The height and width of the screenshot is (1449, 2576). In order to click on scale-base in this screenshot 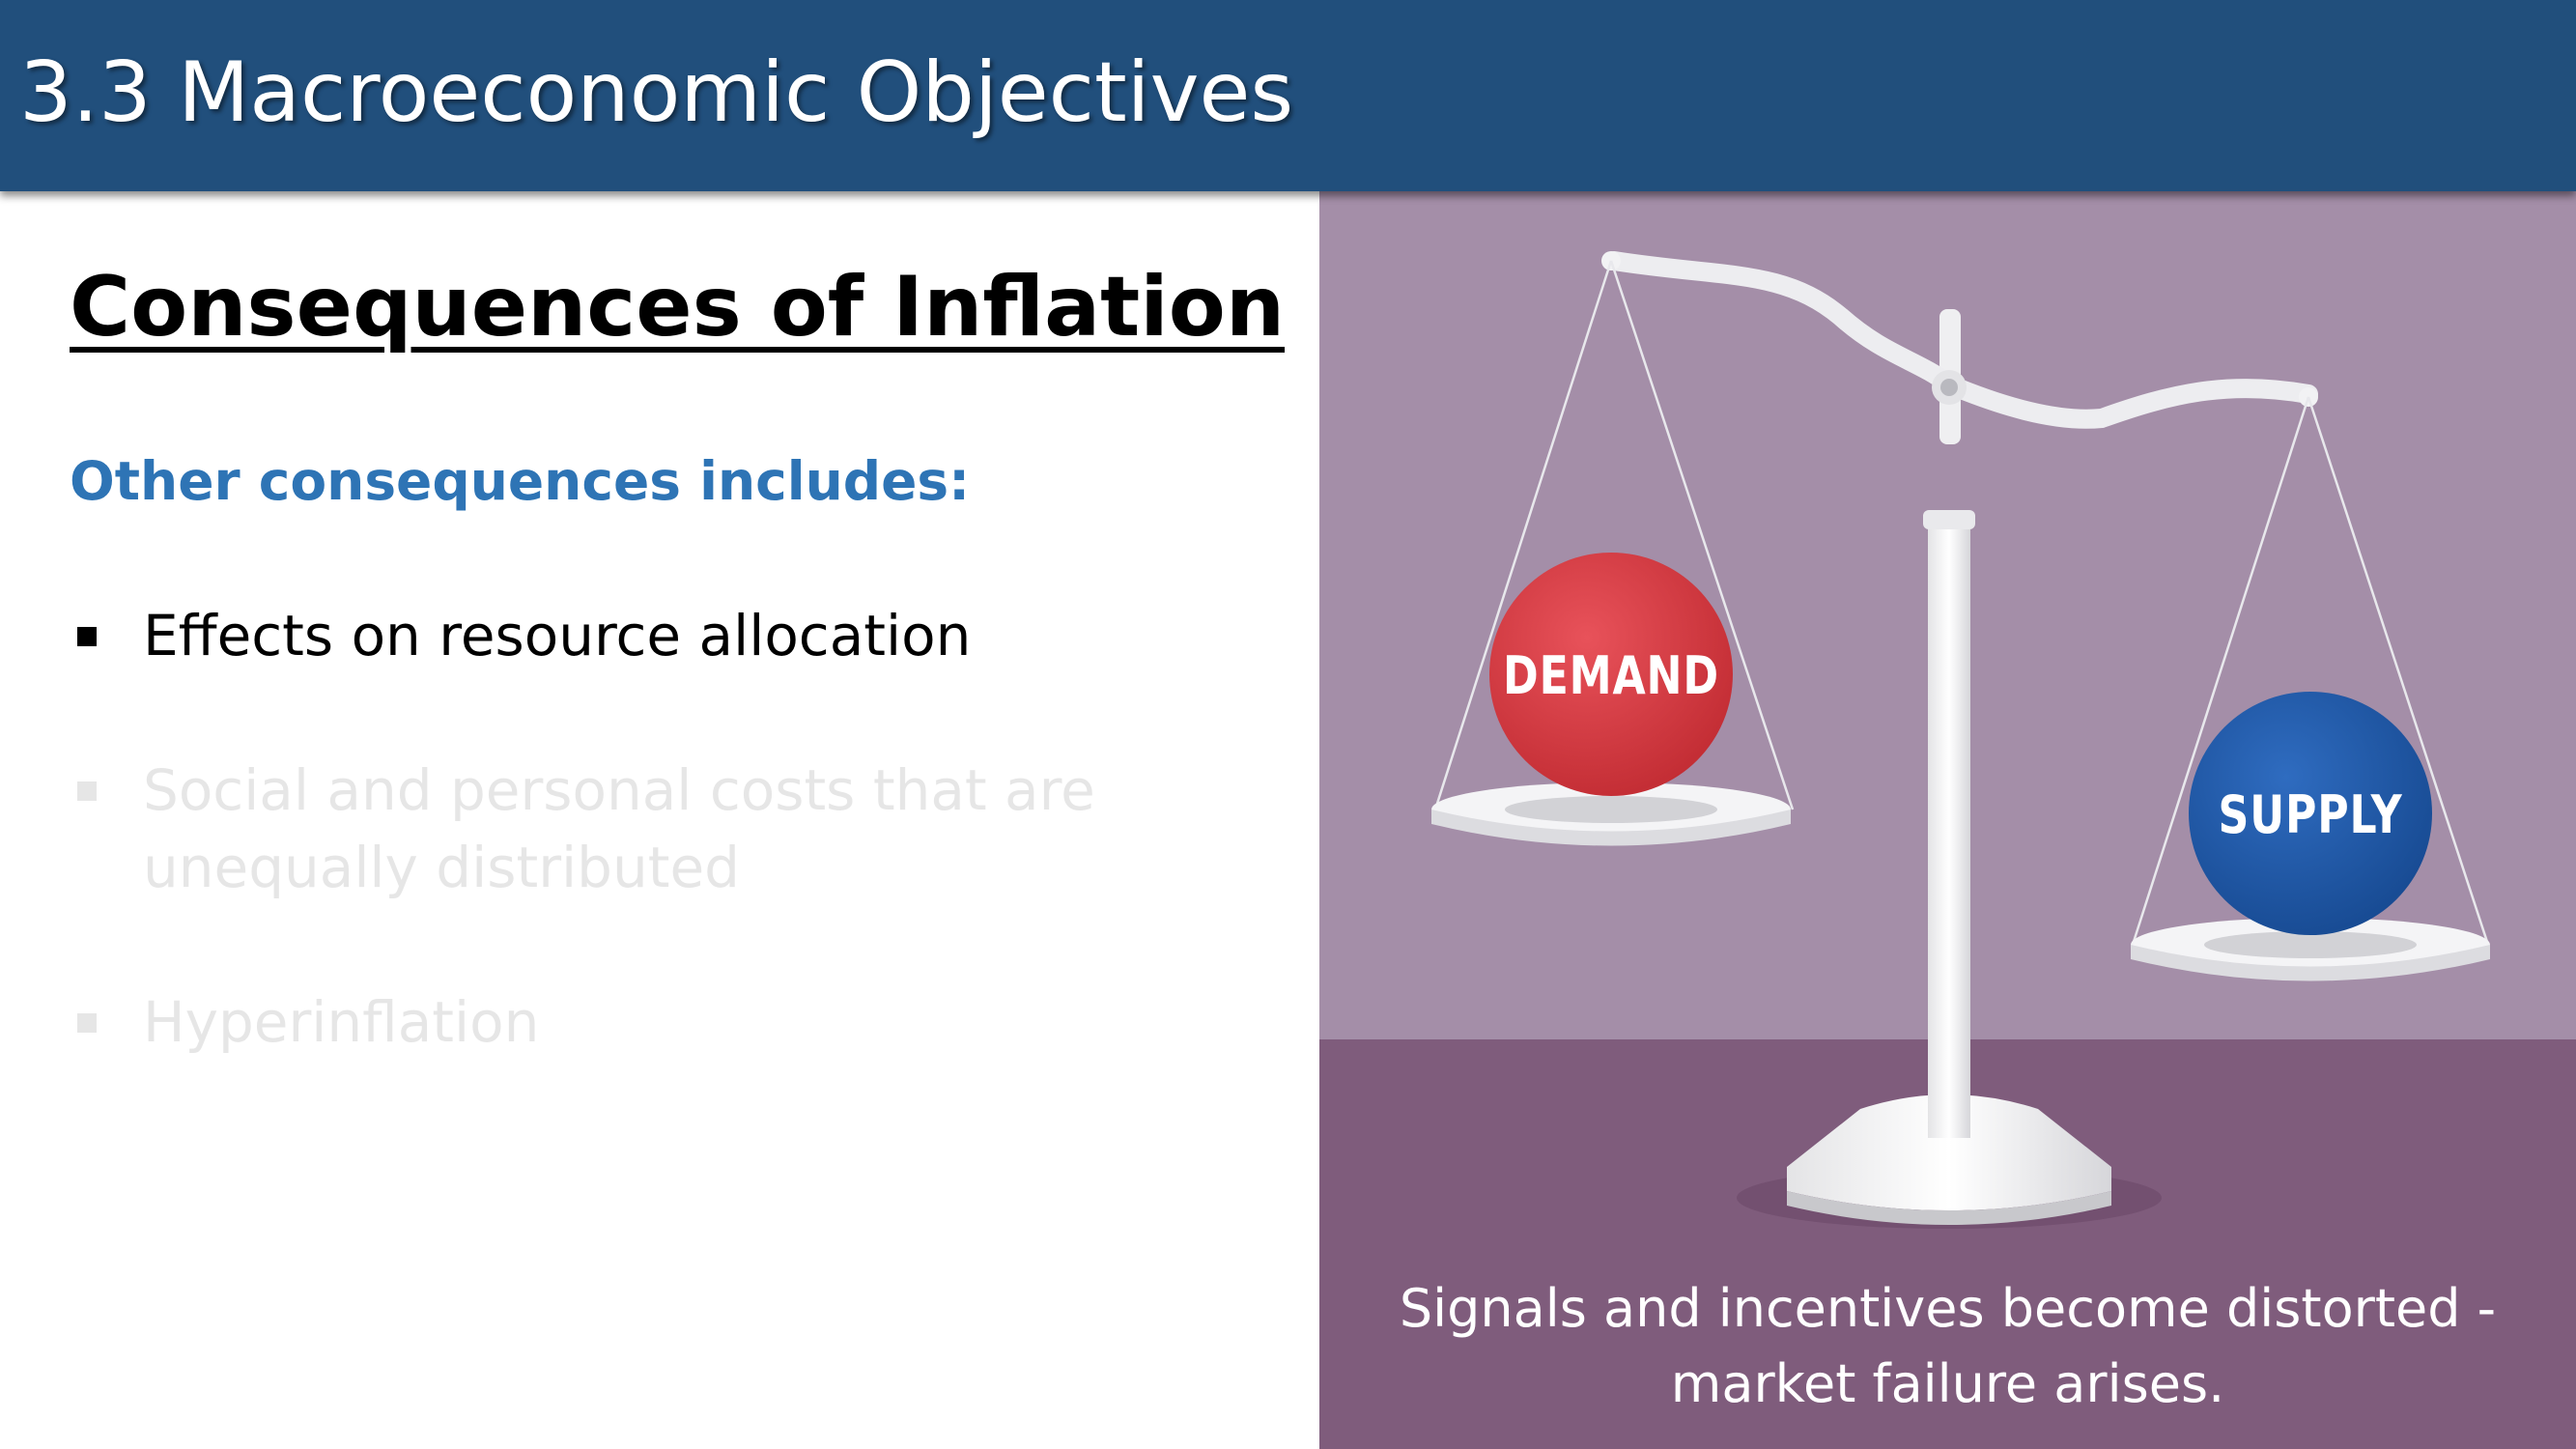, I will do `click(1949, 1152)`.